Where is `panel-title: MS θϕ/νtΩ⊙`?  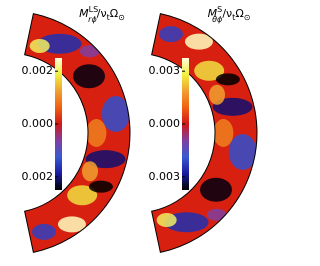 panel-title: MS θϕ/νtΩ⊙ is located at coordinates (229, 14).